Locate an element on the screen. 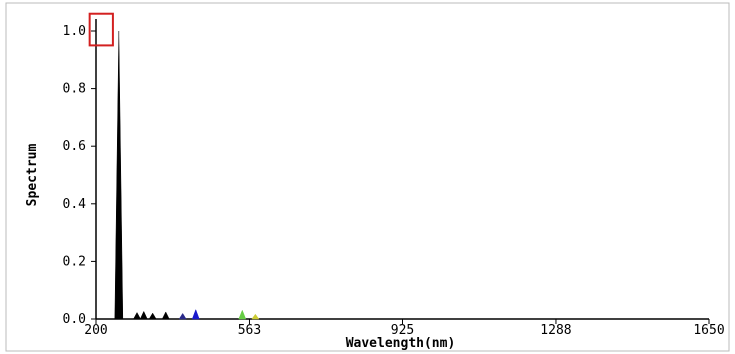 The width and height of the screenshot is (735, 354). x-tick-label: 200 is located at coordinates (95, 330).